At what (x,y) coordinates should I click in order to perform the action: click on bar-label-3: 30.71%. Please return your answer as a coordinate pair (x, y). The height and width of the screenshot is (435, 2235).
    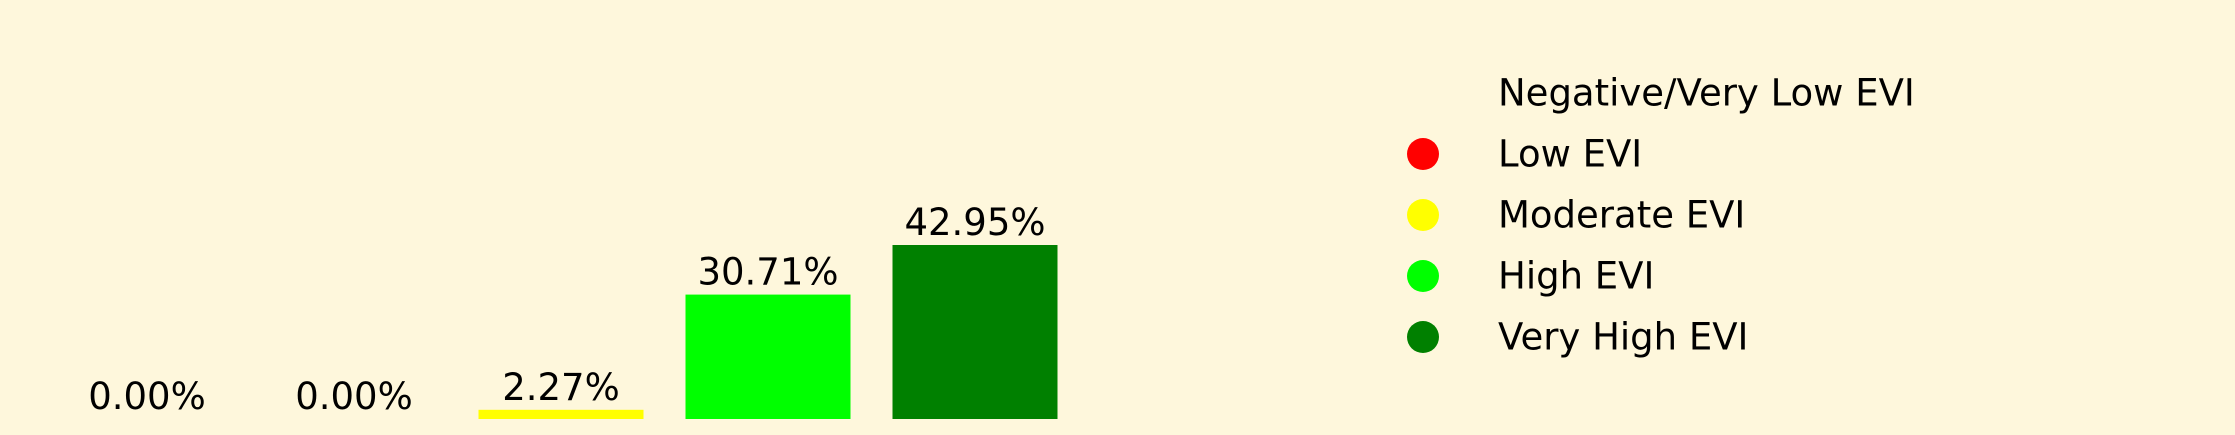
    Looking at the image, I should click on (767, 272).